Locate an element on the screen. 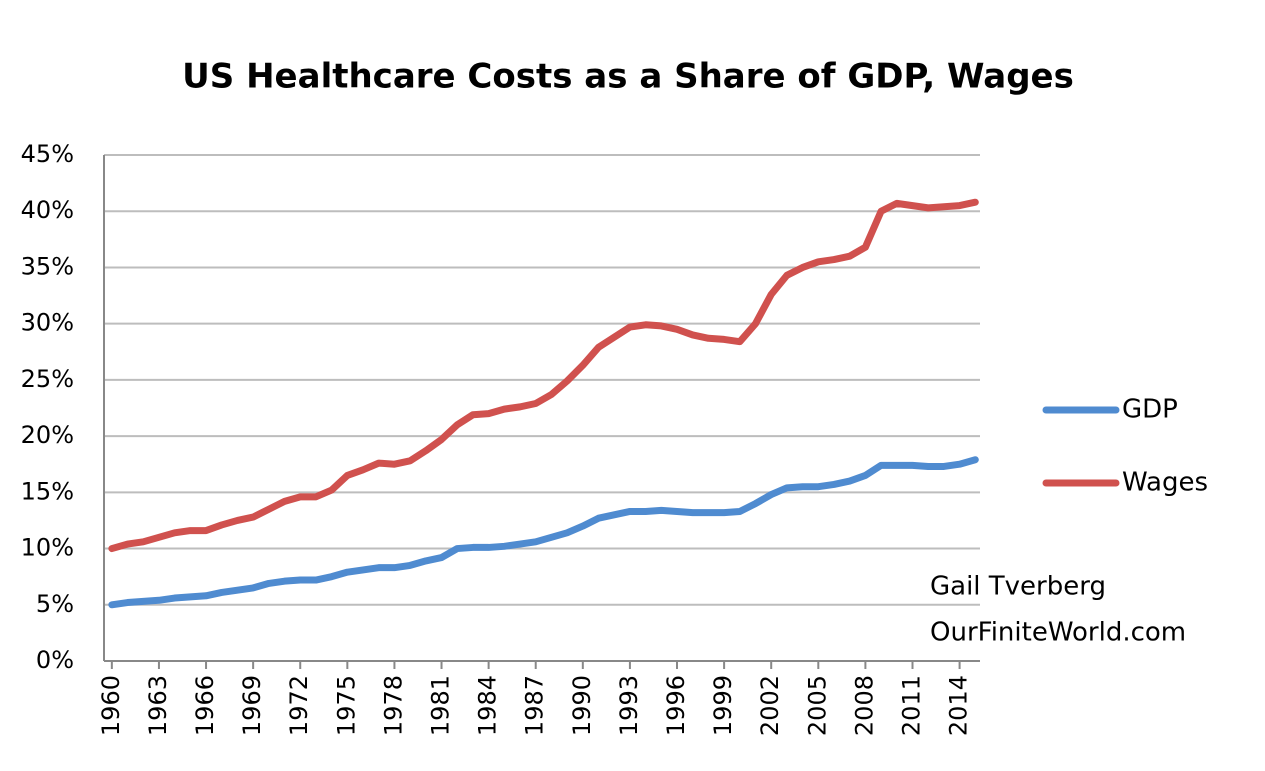 This screenshot has height=771, width=1265. y-tick-label: 15% is located at coordinates (47, 491).